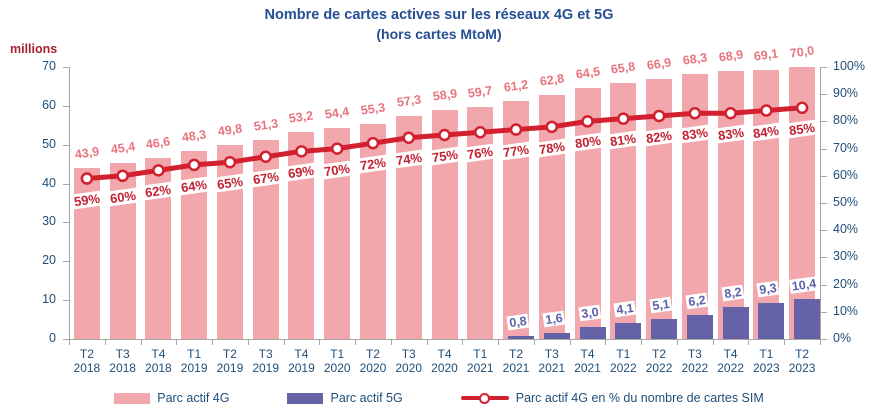 The image size is (878, 417). Describe the element at coordinates (587, 73) in the screenshot. I see `bar-label-4g: 64,5` at that location.